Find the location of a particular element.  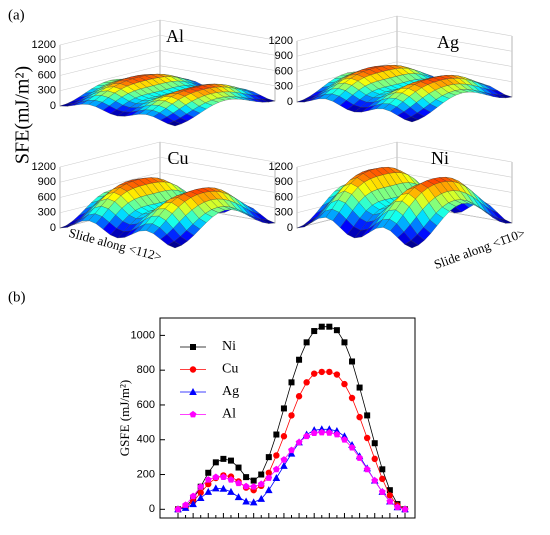

legend-label: Ag is located at coordinates (230, 391).